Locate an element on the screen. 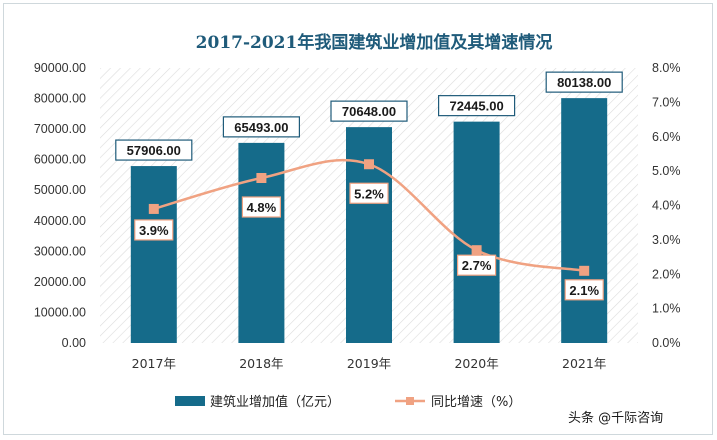 This screenshot has height=440, width=717. left-tick-label: 30000.00 is located at coordinates (60, 251).